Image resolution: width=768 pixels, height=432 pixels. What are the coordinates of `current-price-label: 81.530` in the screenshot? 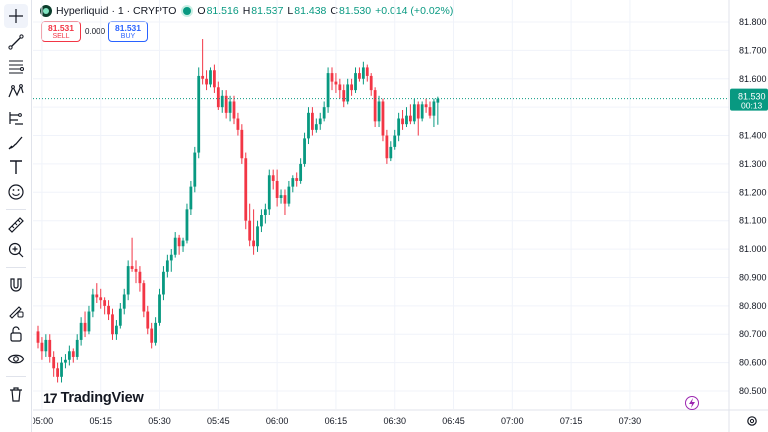 It's located at (752, 97).